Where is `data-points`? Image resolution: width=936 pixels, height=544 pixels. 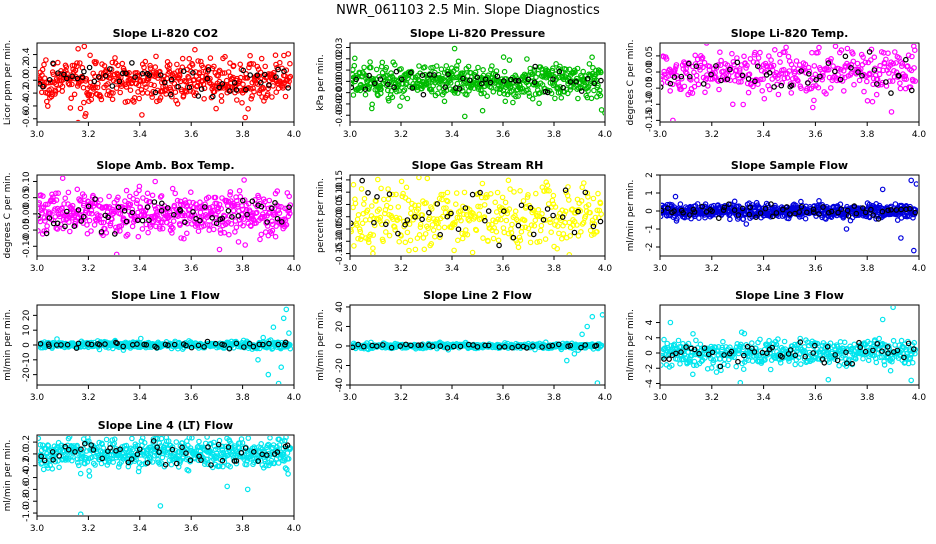 data-points is located at coordinates (789, 215).